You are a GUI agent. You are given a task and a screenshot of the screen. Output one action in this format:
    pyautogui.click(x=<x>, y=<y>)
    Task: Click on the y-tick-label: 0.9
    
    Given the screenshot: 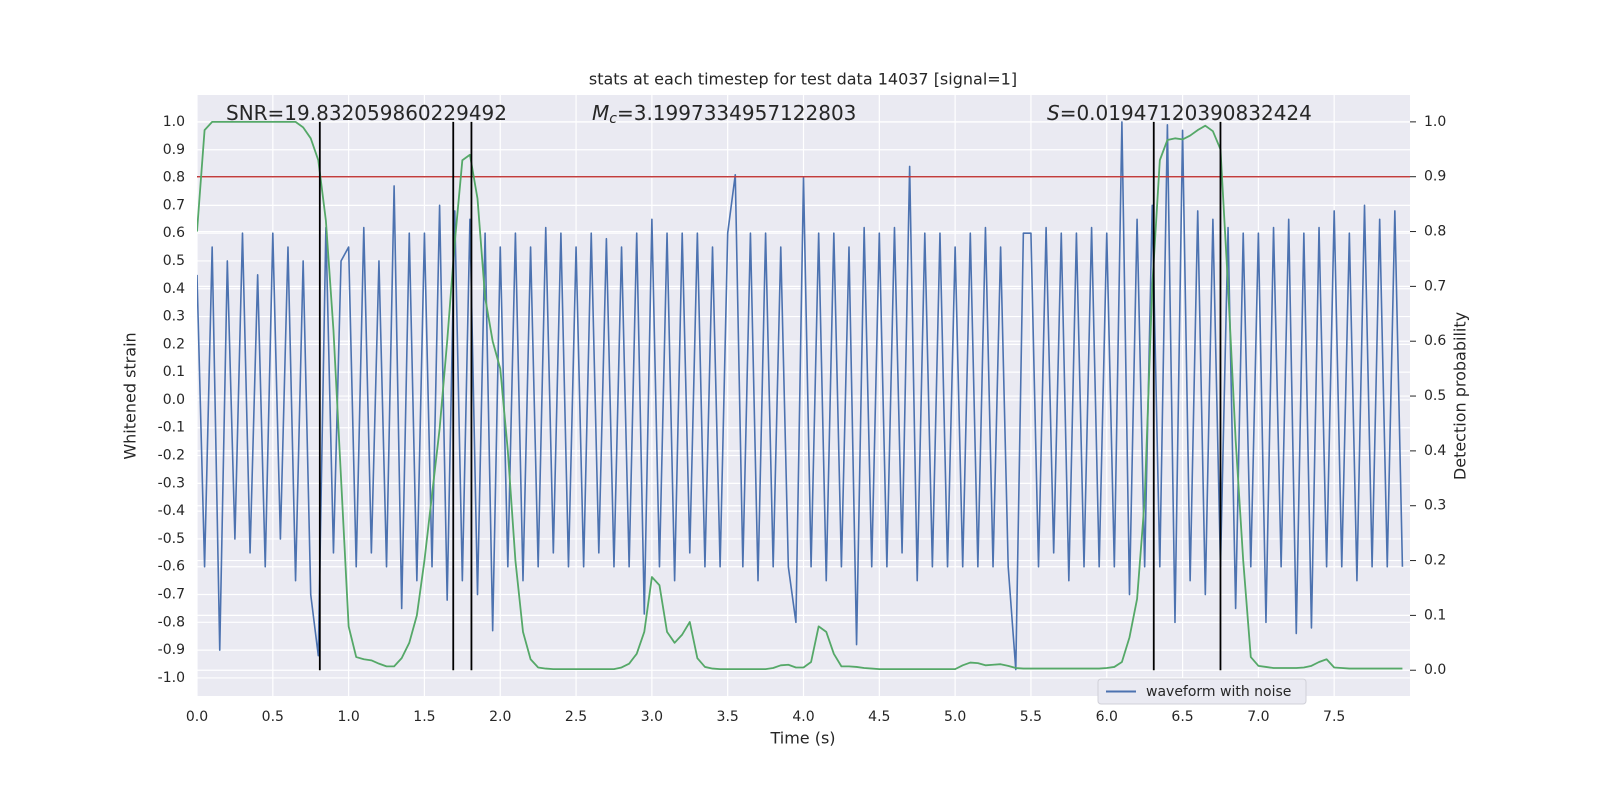 What is the action you would take?
    pyautogui.click(x=174, y=150)
    